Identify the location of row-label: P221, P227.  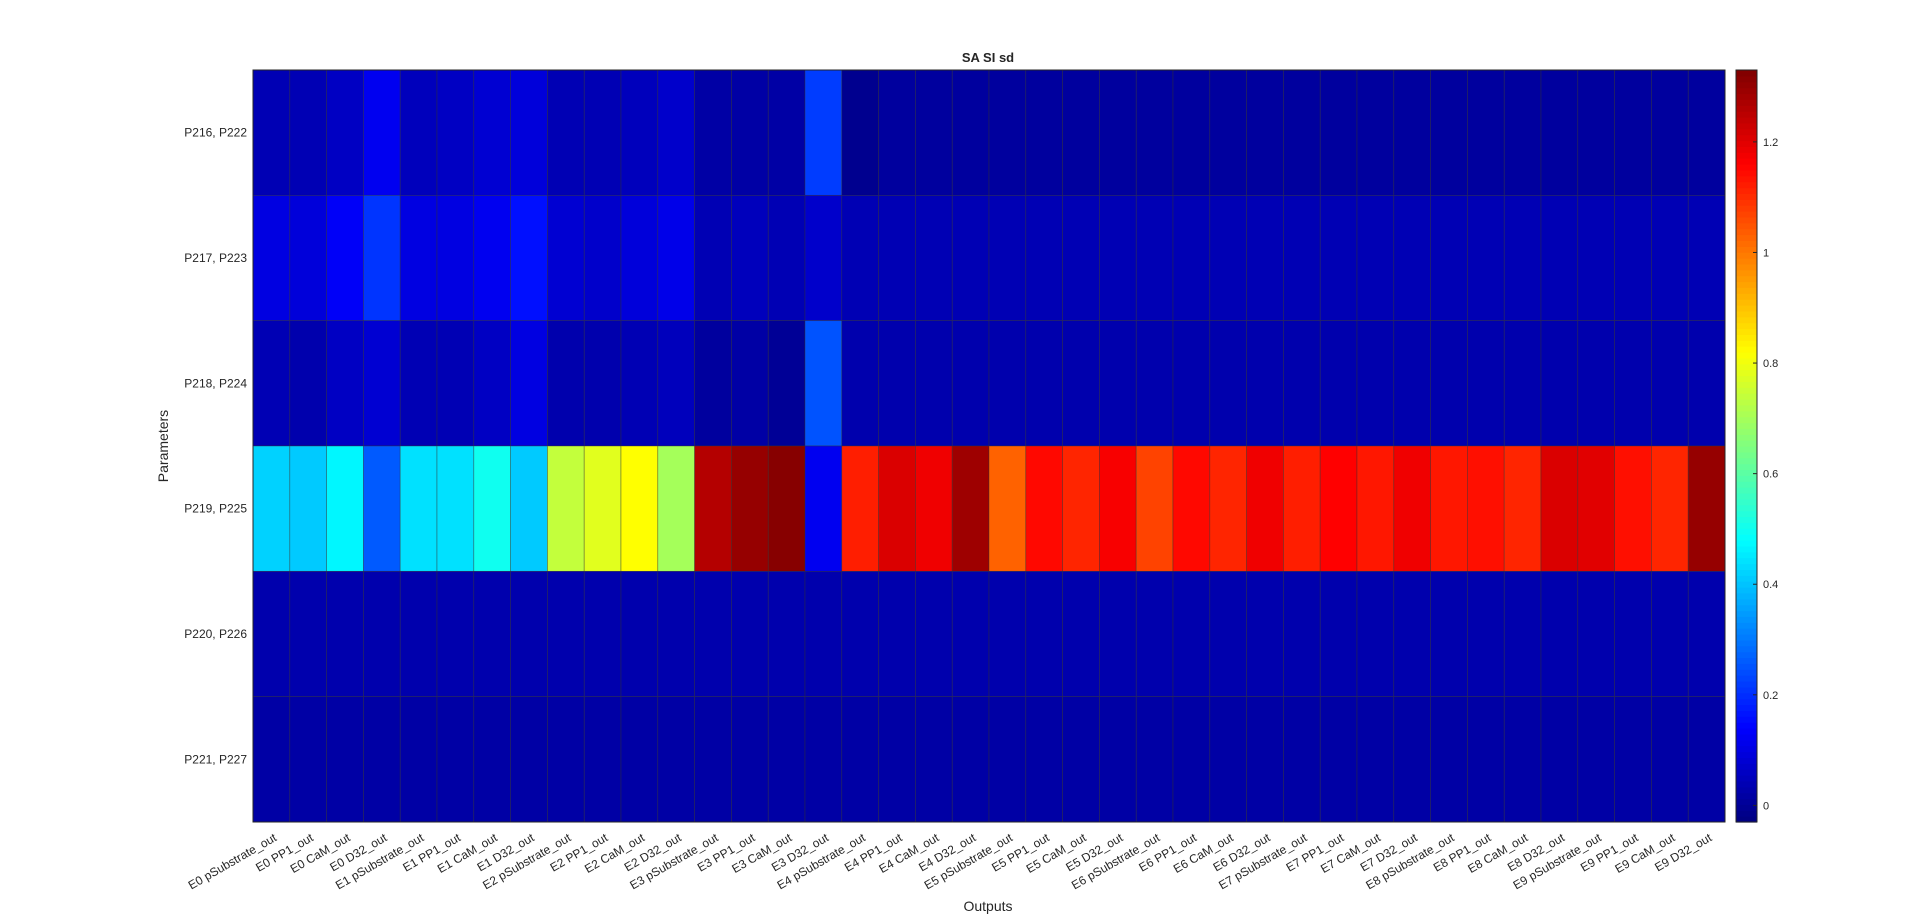
(215, 759).